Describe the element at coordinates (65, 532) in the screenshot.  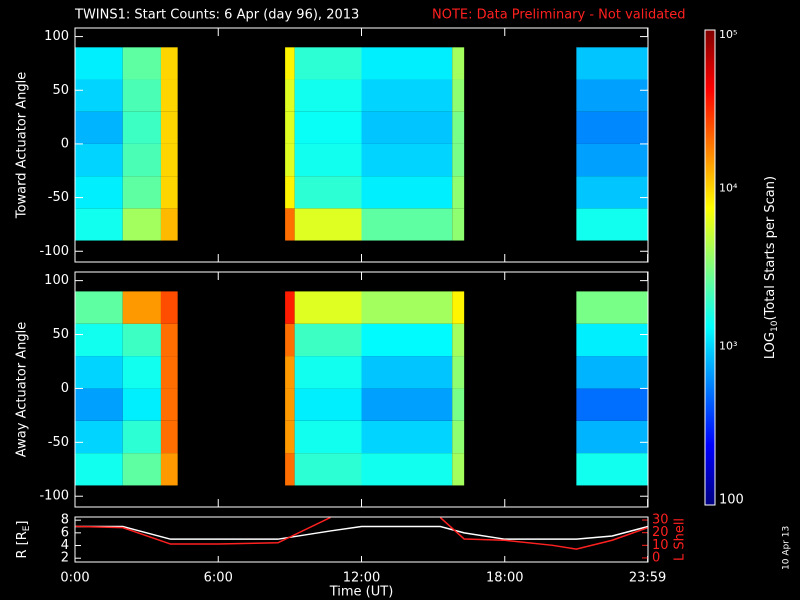
I see `y-tick-label: 6` at that location.